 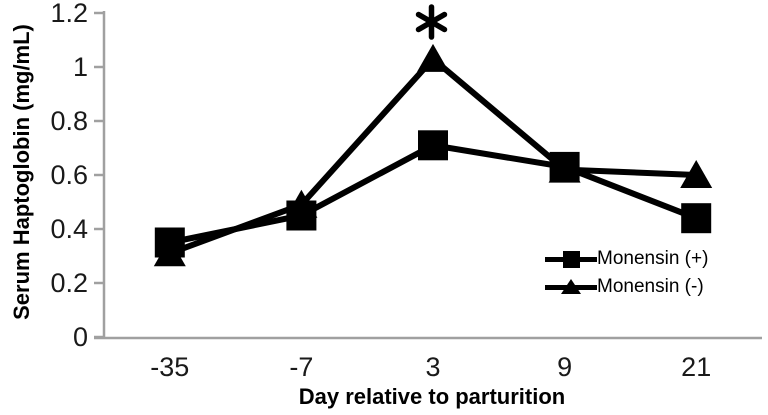 I want to click on legend-sample-monensin-minus, so click(x=571, y=287).